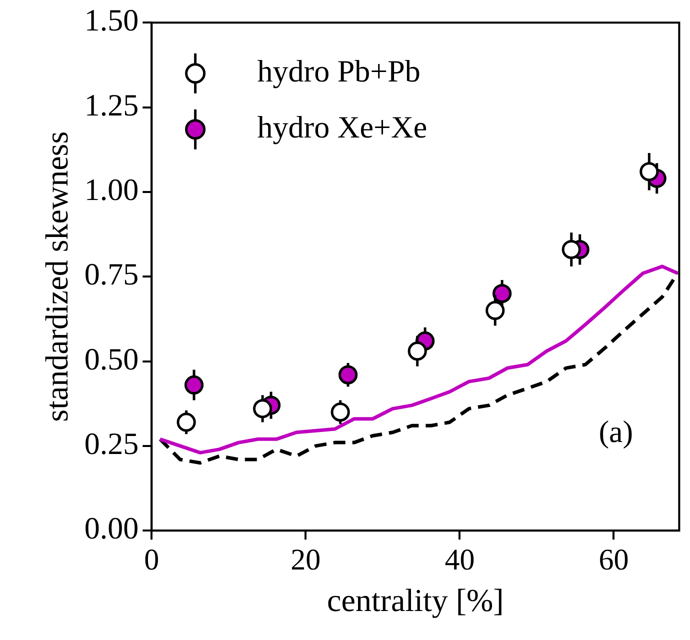 This screenshot has width=690, height=640. I want to click on y-tick-label: 1.00, so click(111, 190).